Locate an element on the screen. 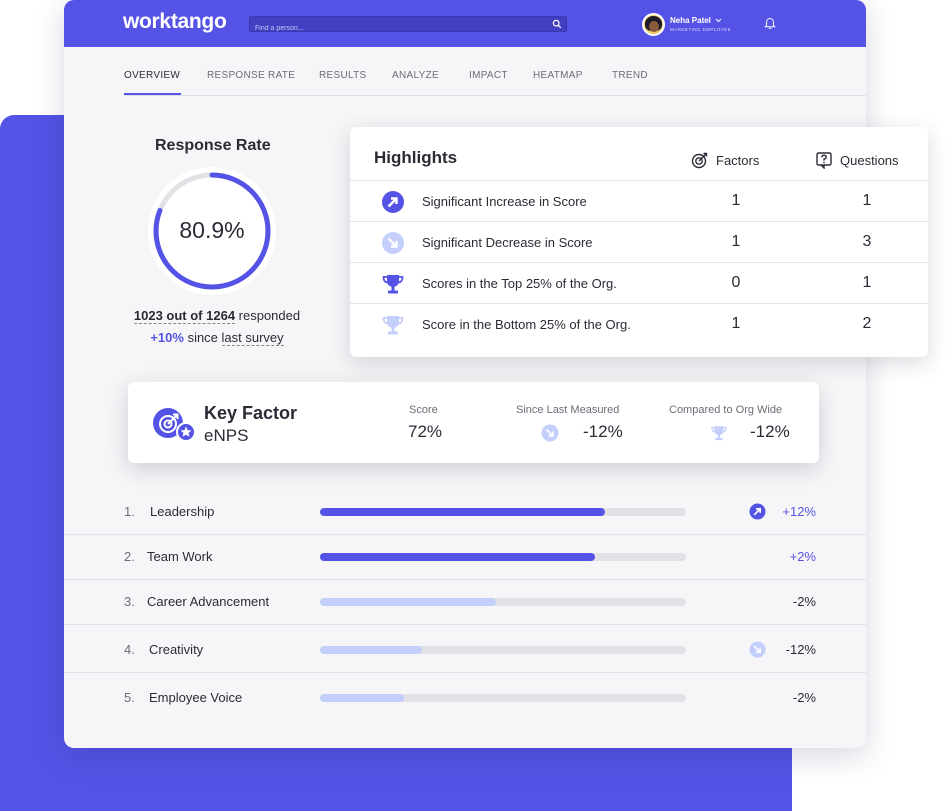  highlight-label: Significant Decrease in Score is located at coordinates (507, 242).